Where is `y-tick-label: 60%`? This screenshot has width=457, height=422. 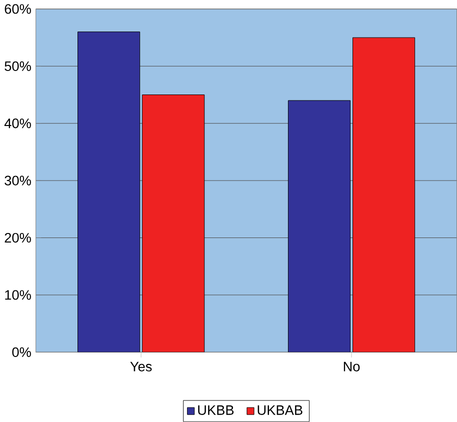
y-tick-label: 60% is located at coordinates (17, 9).